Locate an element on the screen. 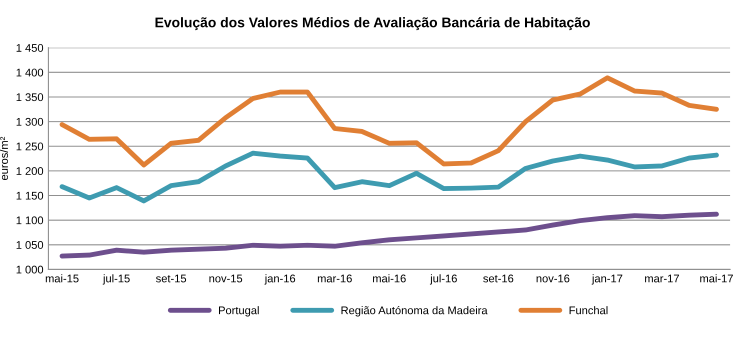  x-tick-label: mai-16 is located at coordinates (389, 278).